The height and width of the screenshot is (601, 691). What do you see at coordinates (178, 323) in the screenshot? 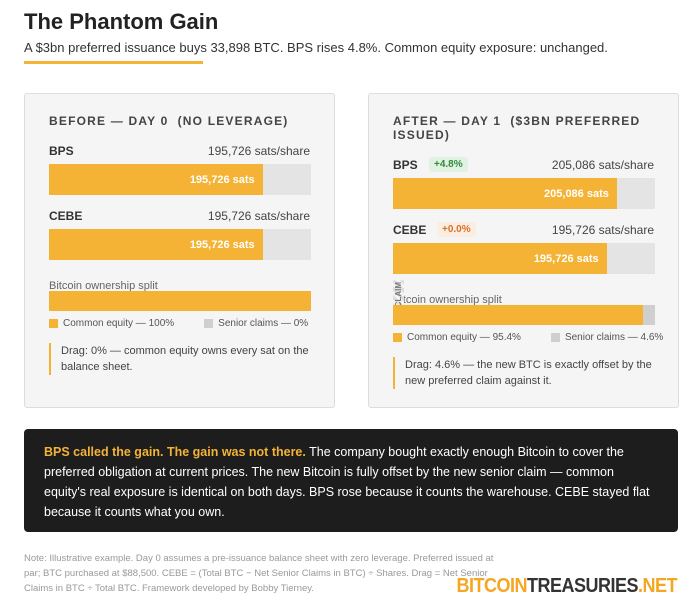
I see `legend: Common equity — 100% Senior claims — 0%` at bounding box center [178, 323].